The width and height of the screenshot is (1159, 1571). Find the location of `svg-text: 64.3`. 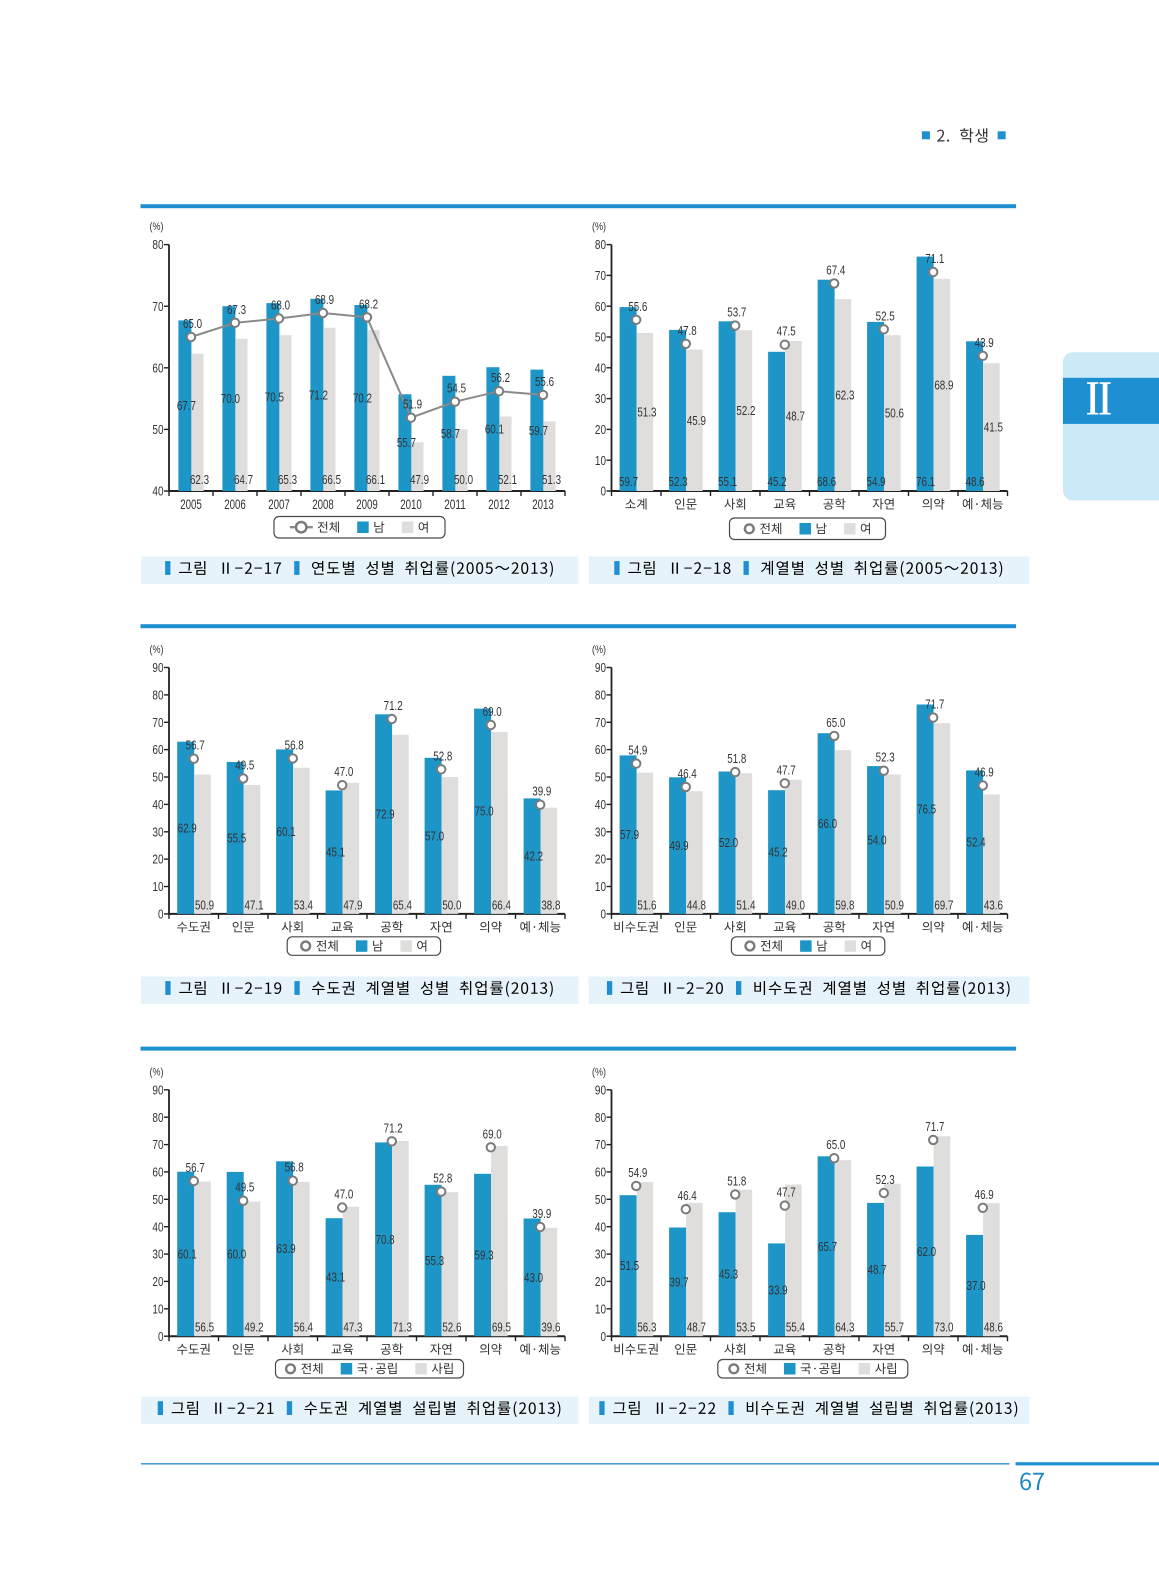

svg-text: 64.3 is located at coordinates (844, 1328).